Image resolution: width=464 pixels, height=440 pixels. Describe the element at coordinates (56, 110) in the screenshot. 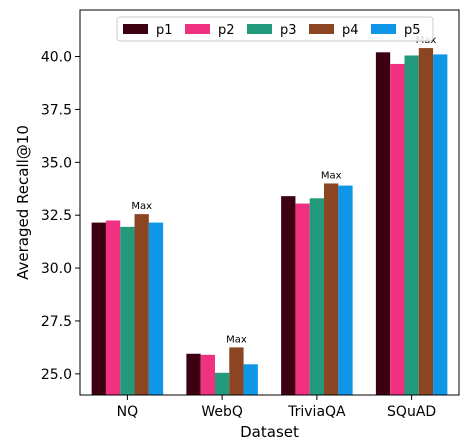

I see `y-tick-label: 37.5` at that location.